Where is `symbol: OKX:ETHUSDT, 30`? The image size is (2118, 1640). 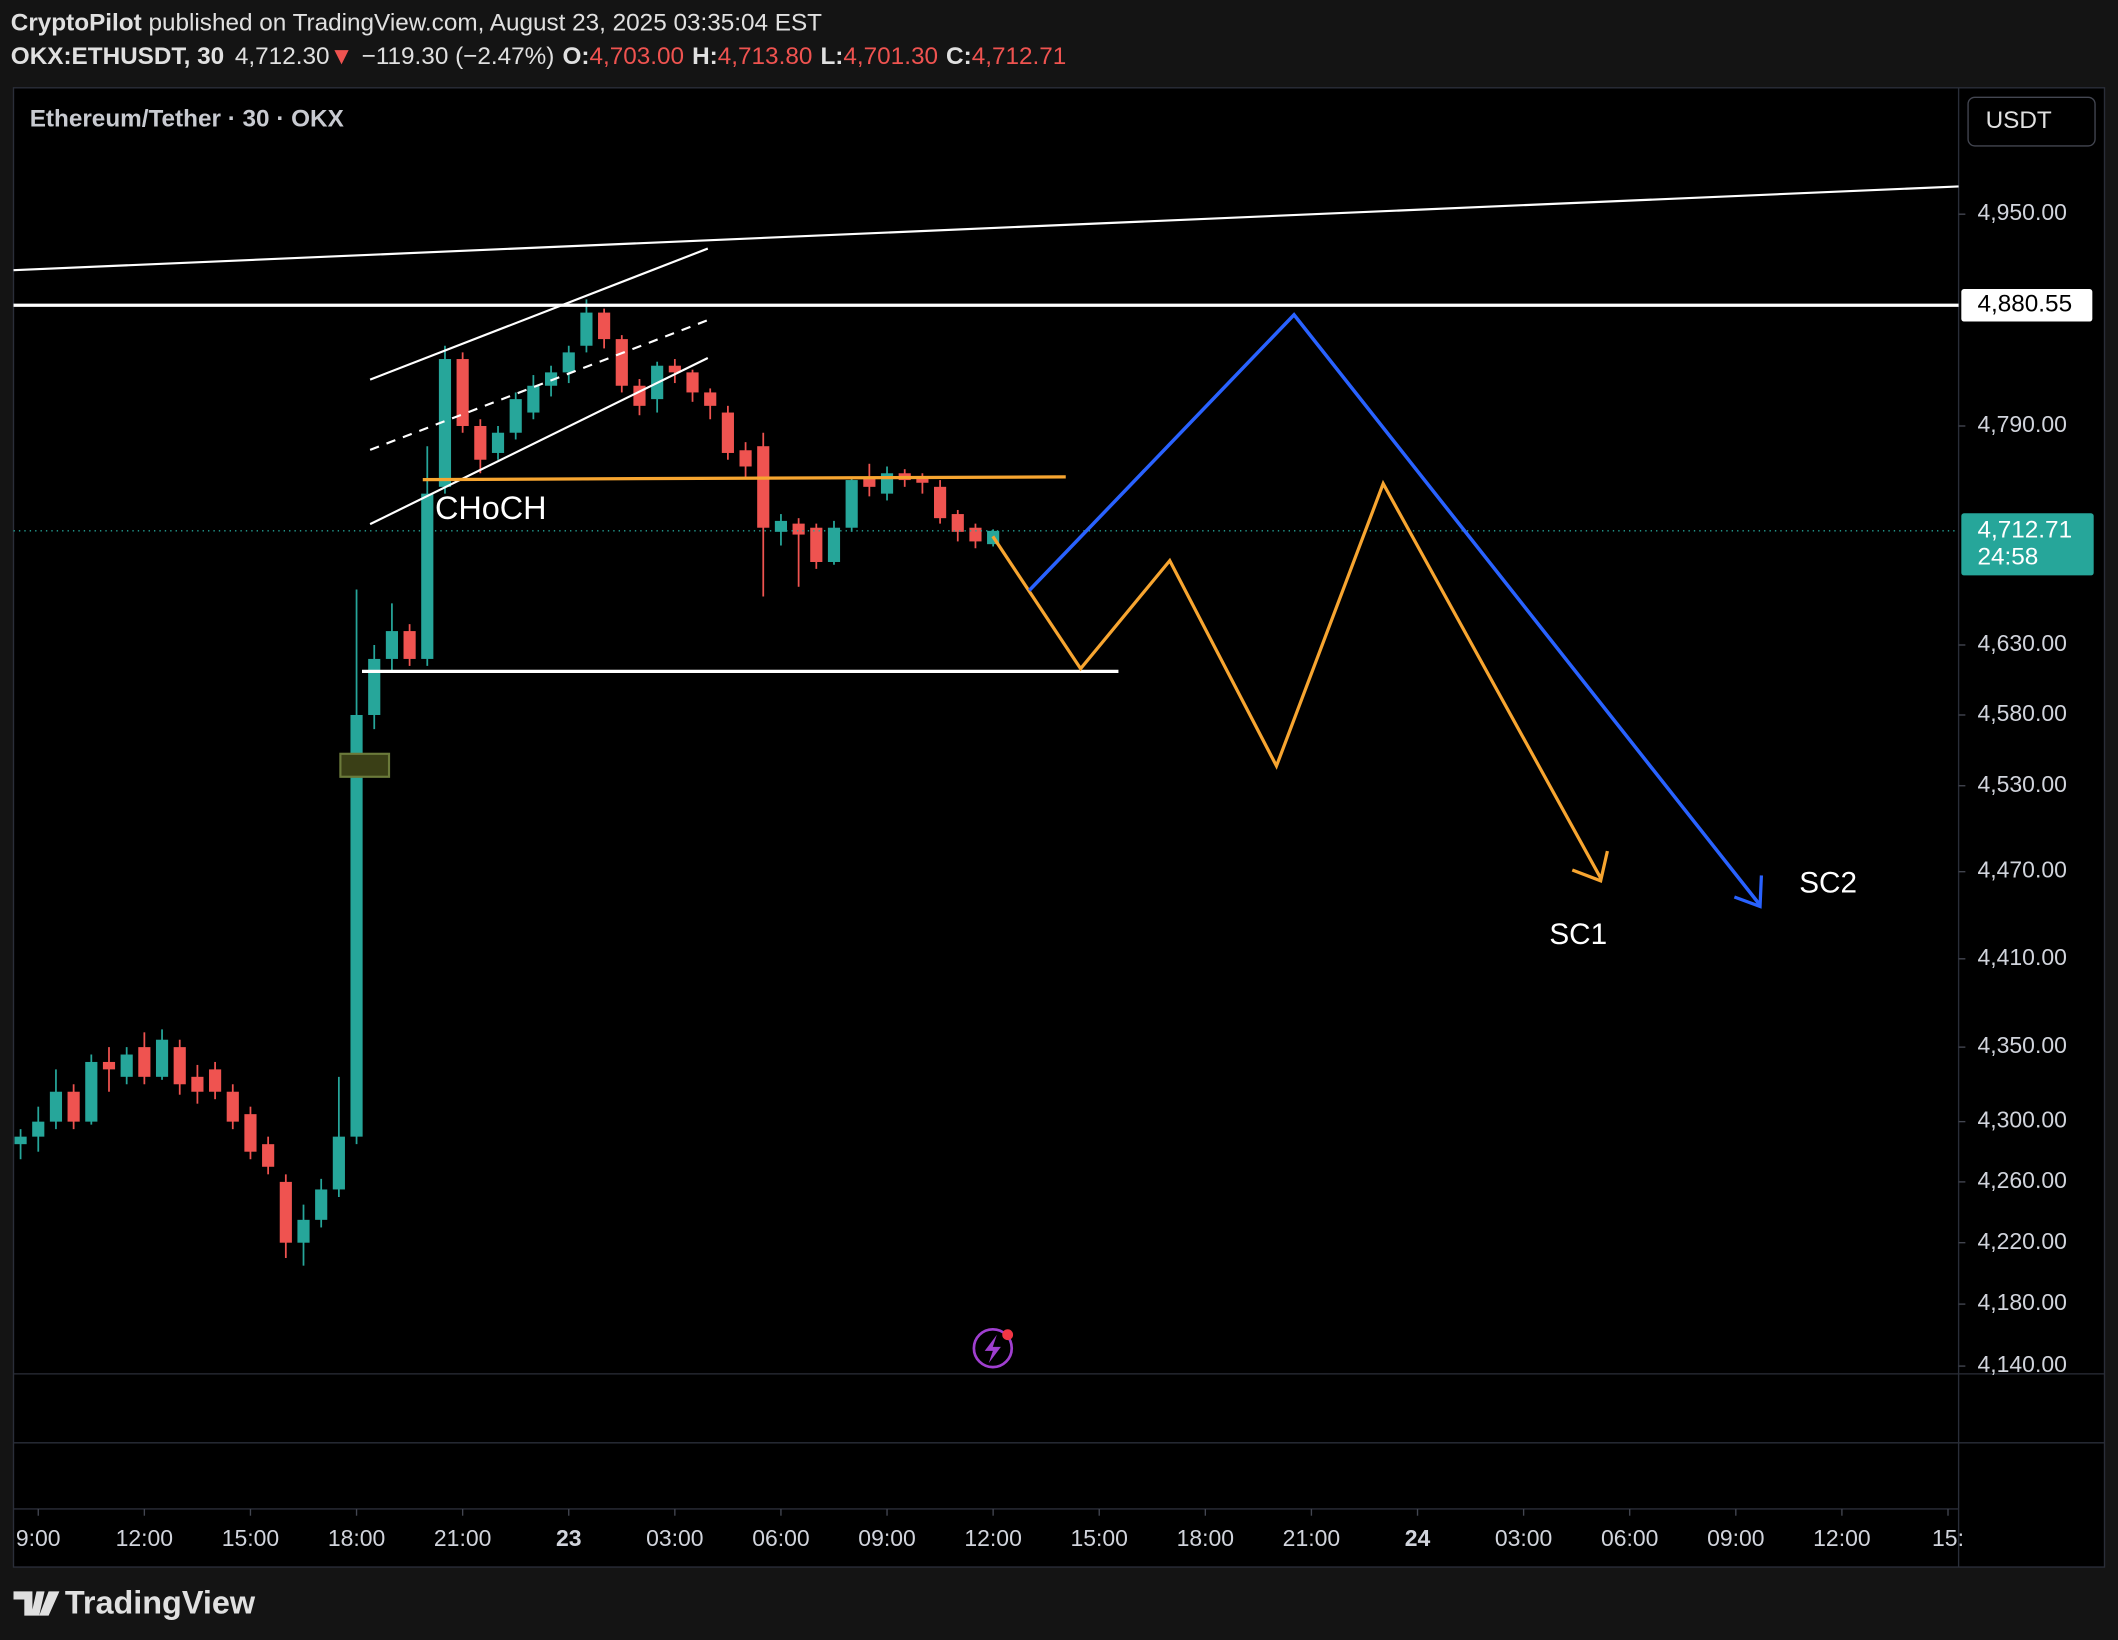 symbol: OKX:ETHUSDT, 30 is located at coordinates (117, 57).